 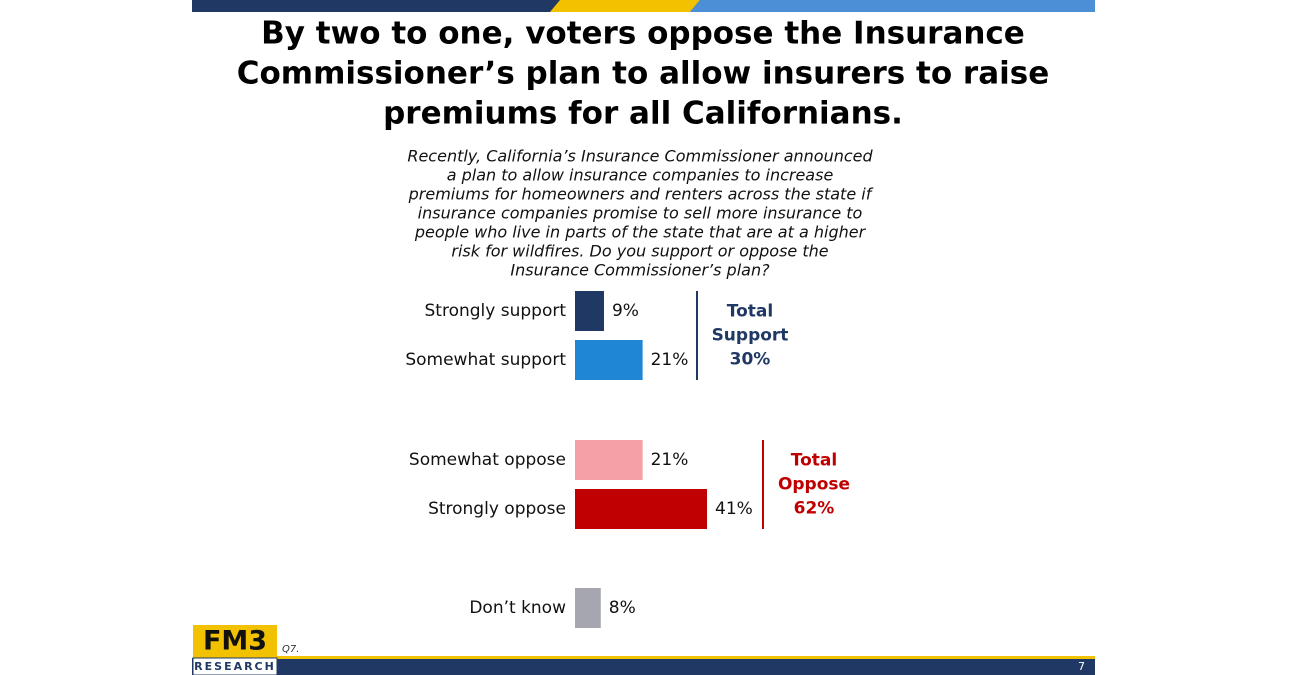 What do you see at coordinates (496, 311) in the screenshot?
I see `category-label: Strongly support` at bounding box center [496, 311].